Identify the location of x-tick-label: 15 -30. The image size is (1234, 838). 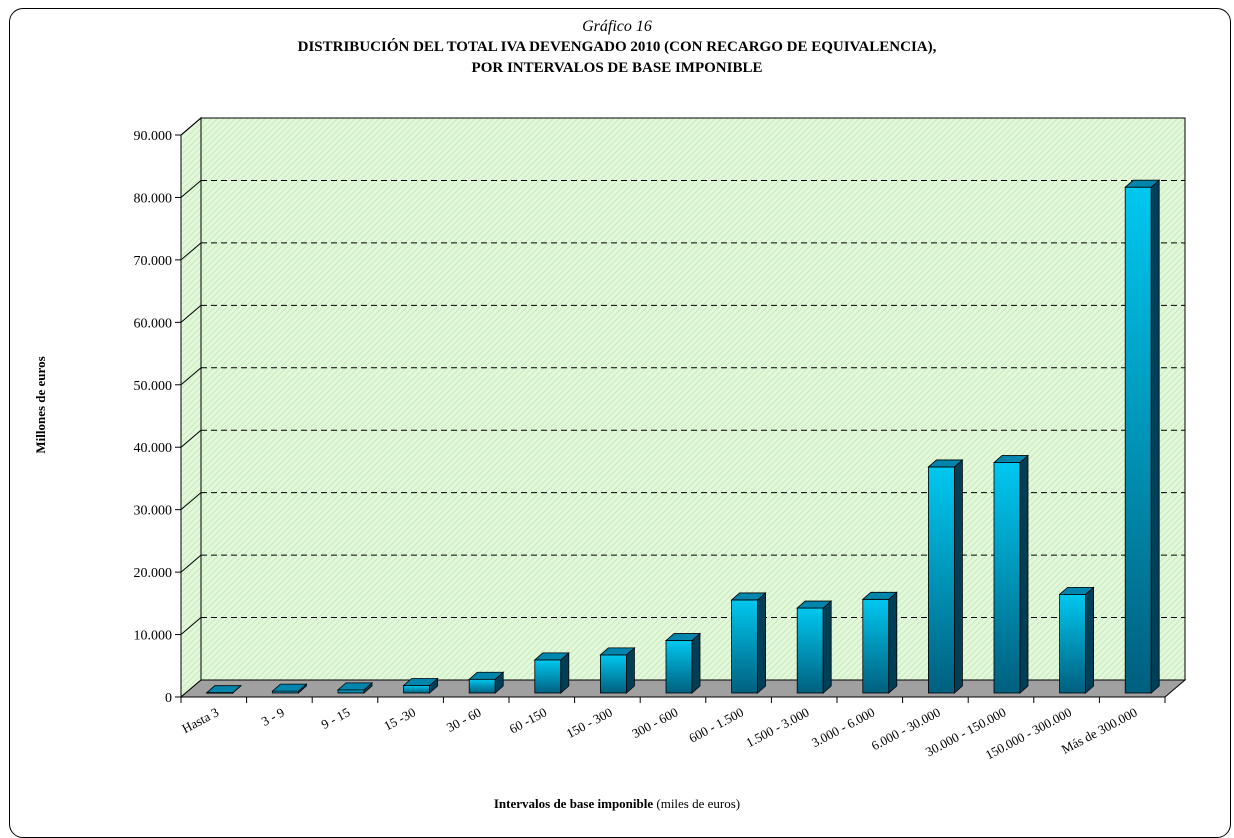
(399, 718).